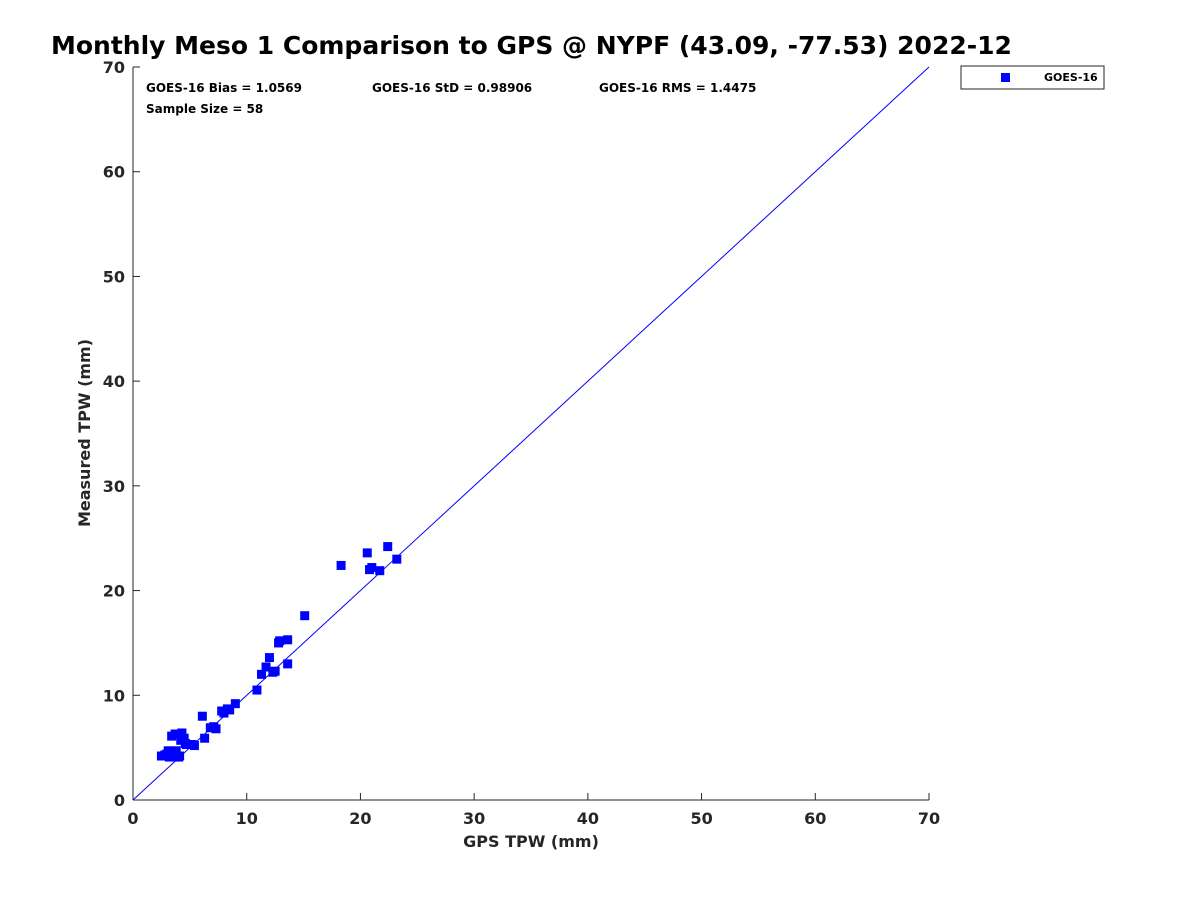 Image resolution: width=1200 pixels, height=900 pixels. Describe the element at coordinates (114, 172) in the screenshot. I see `y-tick-label: 60` at that location.